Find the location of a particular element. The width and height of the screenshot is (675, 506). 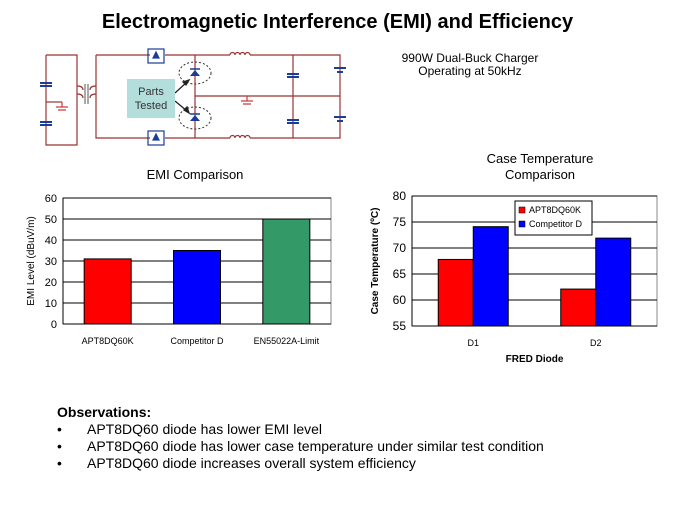

callout-arrows is located at coordinates (182, 96).